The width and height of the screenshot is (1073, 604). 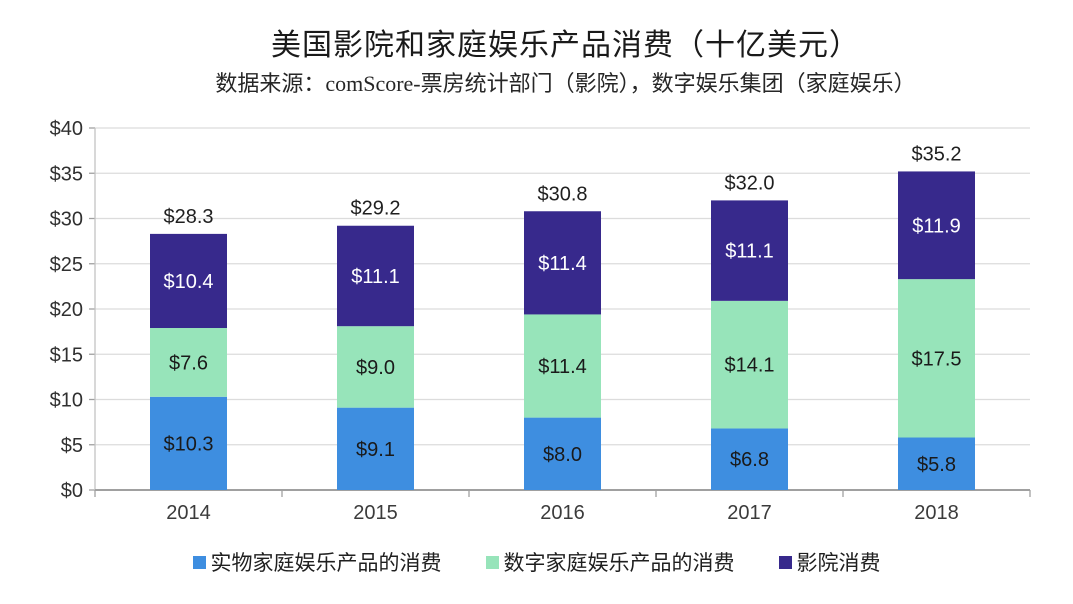 I want to click on legend-item-2: 影院消费, so click(x=829, y=562).